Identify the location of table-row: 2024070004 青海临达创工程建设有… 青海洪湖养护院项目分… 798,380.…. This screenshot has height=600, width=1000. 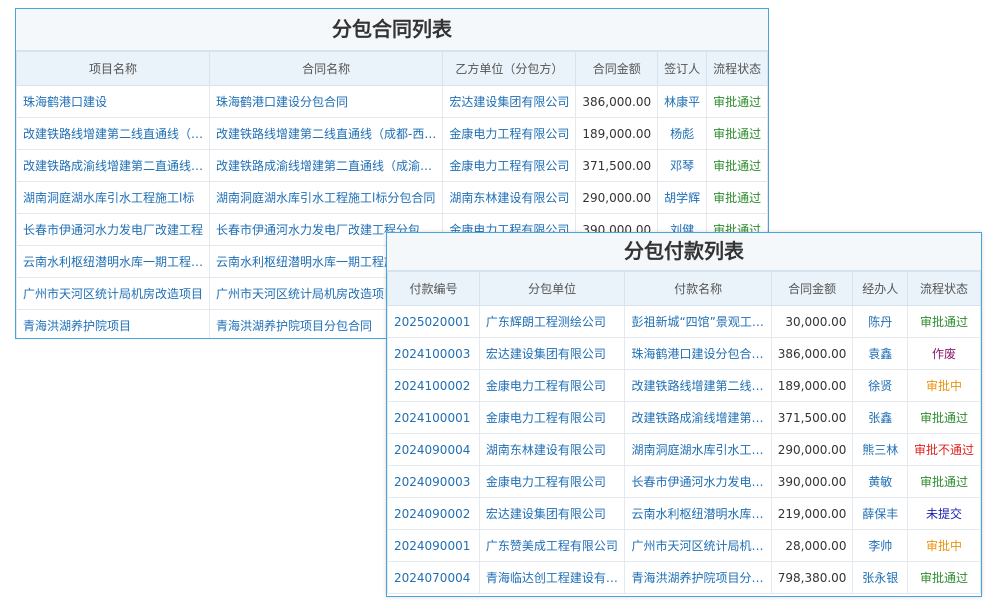
(684, 577).